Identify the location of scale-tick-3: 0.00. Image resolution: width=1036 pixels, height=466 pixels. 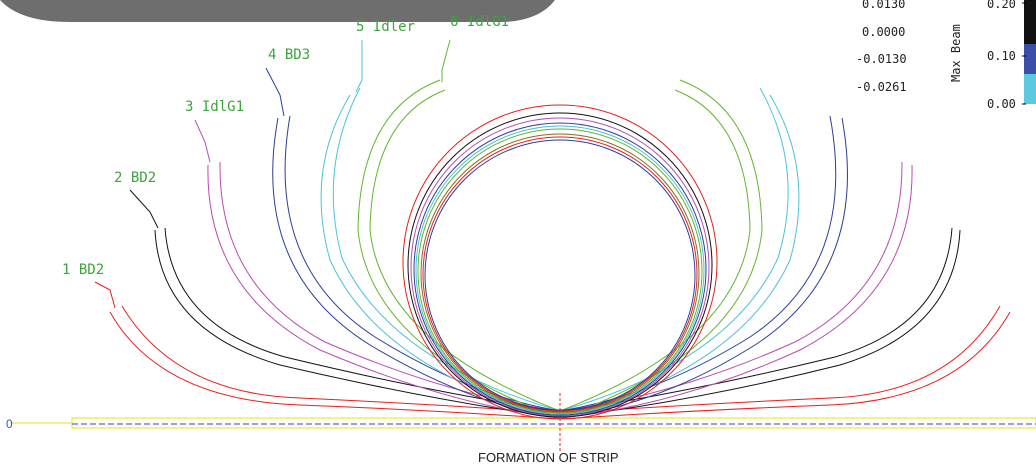
(1001, 104).